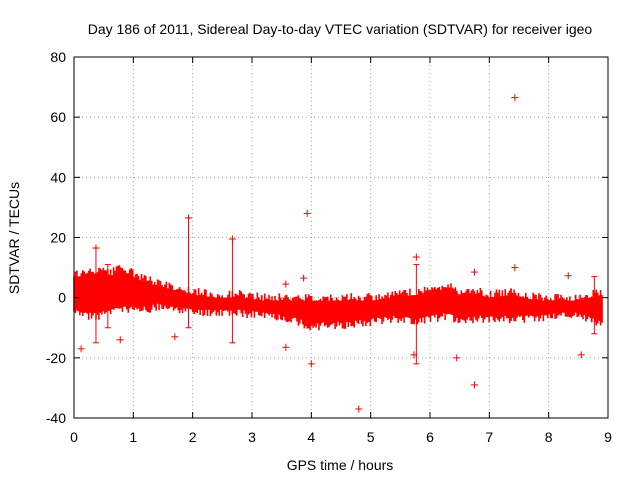 The width and height of the screenshot is (640, 480). Describe the element at coordinates (62, 298) in the screenshot. I see `y-tick-label: 0` at that location.